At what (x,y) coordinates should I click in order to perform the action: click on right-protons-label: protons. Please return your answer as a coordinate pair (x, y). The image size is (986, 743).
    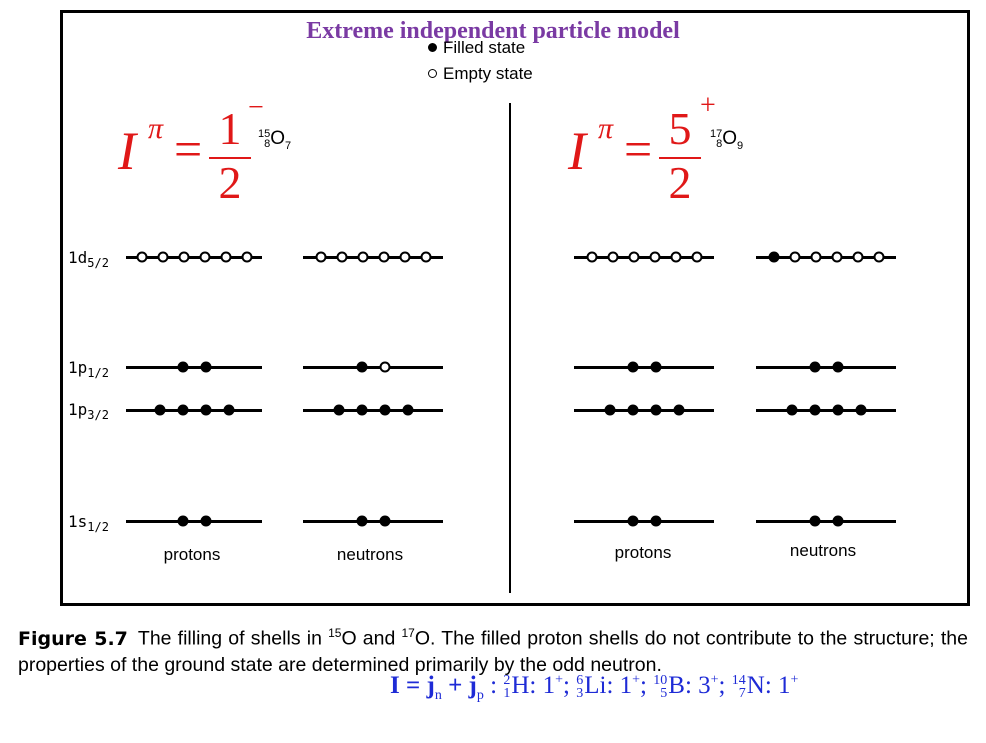
    Looking at the image, I should click on (643, 552).